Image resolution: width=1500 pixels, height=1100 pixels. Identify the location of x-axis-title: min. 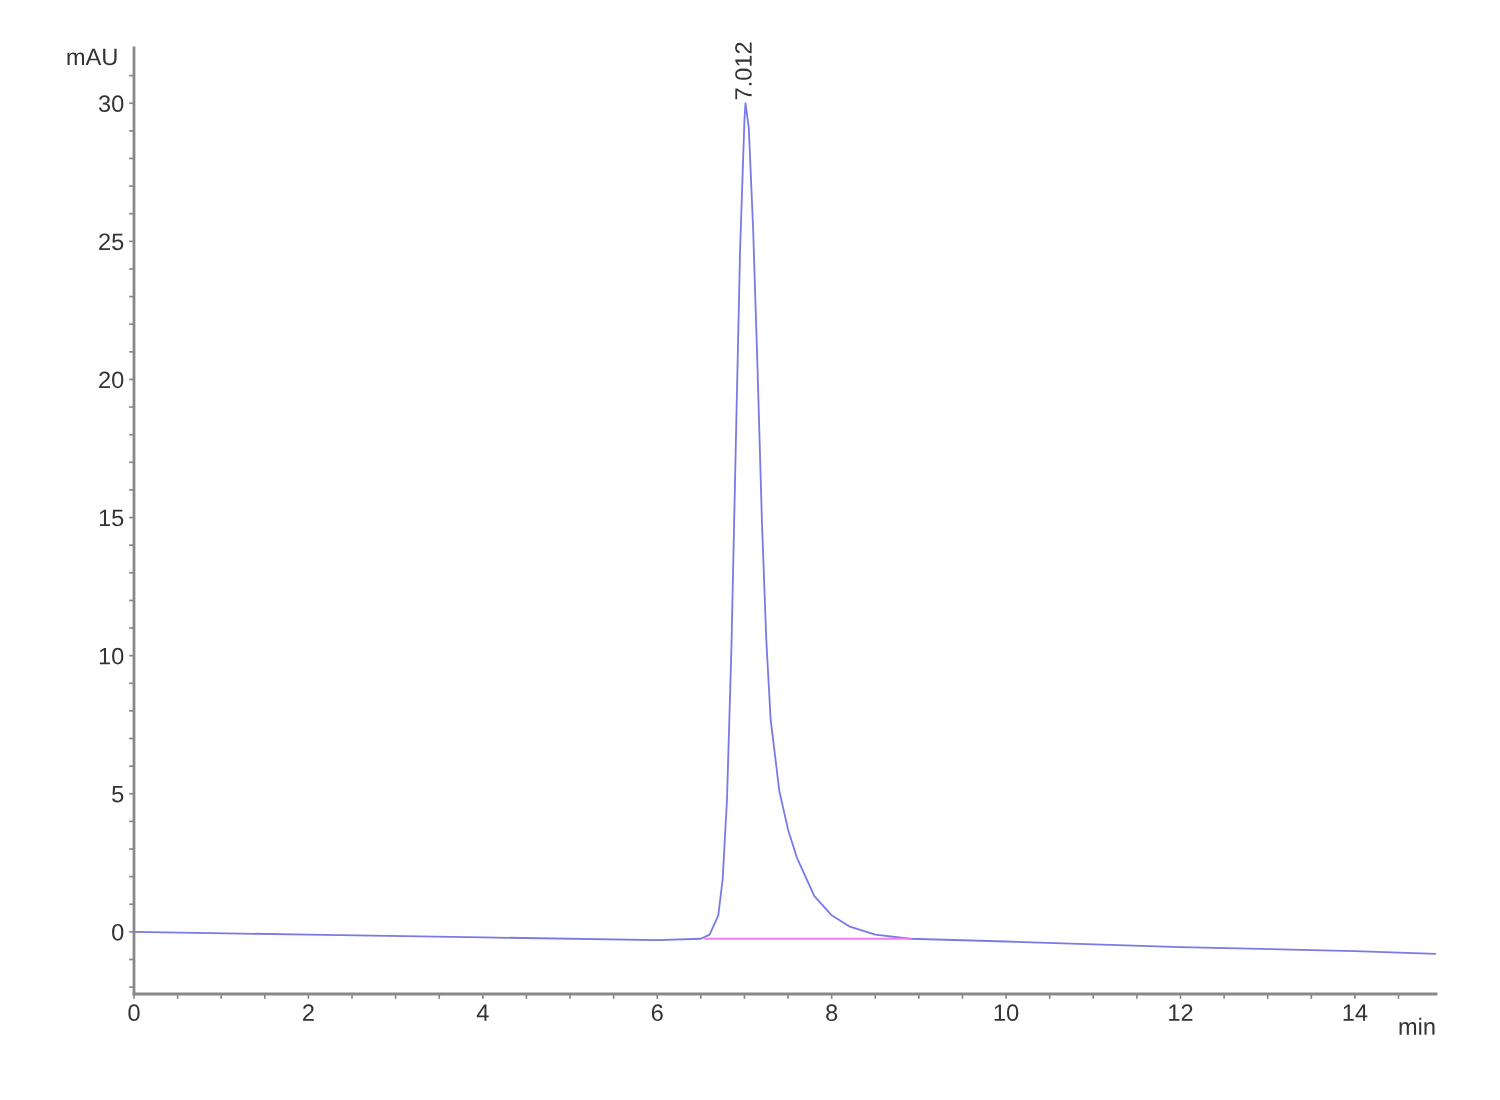
(1417, 1026).